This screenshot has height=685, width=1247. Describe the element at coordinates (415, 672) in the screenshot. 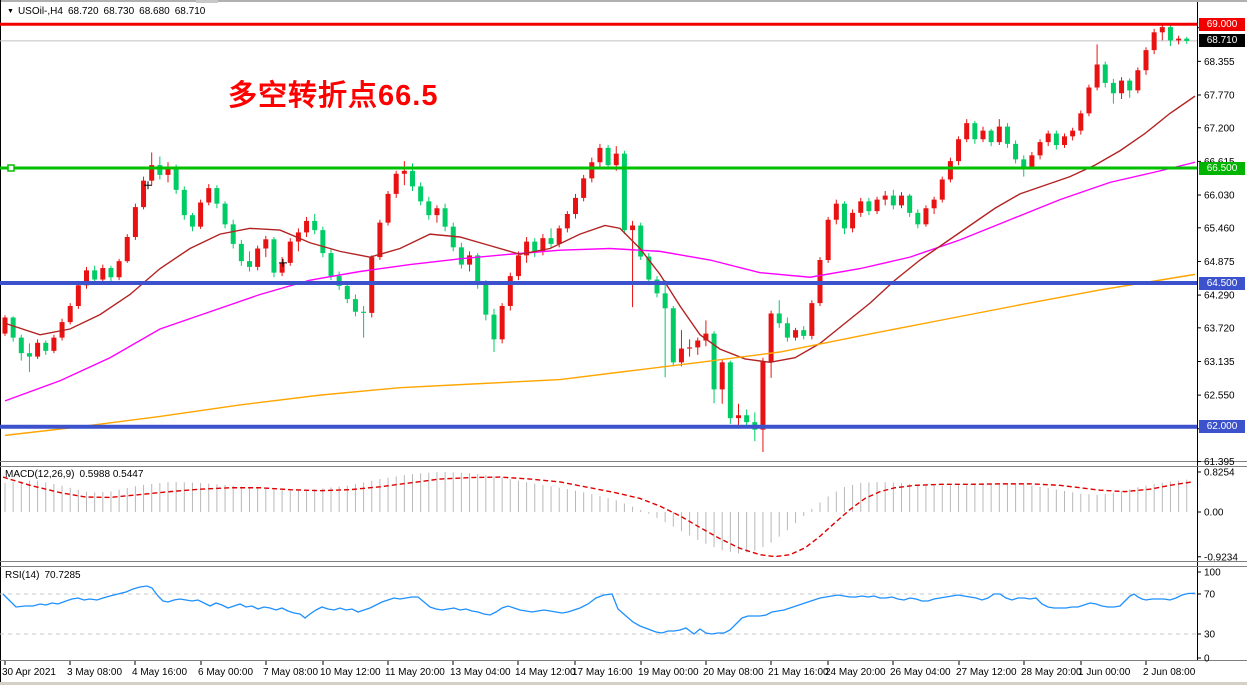

I see `svg-text: 11 May 20:00` at that location.